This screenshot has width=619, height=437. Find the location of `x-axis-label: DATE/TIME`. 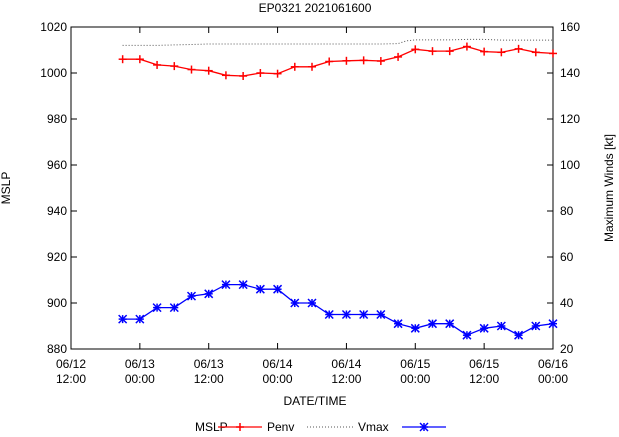

x-axis-label: DATE/TIME is located at coordinates (314, 401).